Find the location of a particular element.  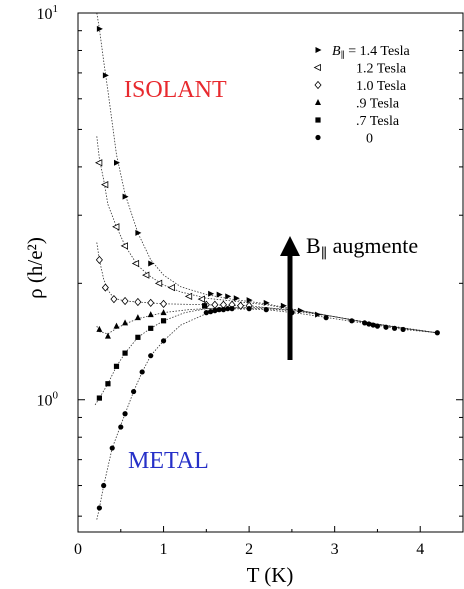

field-arrow is located at coordinates (290, 298).